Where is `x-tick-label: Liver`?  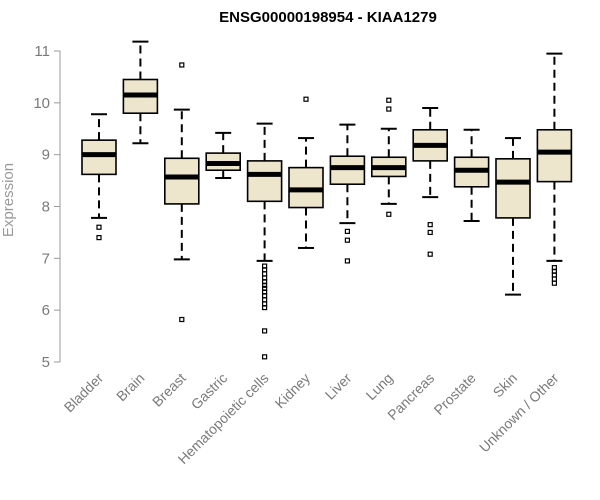
x-tick-label: Liver is located at coordinates (338, 386).